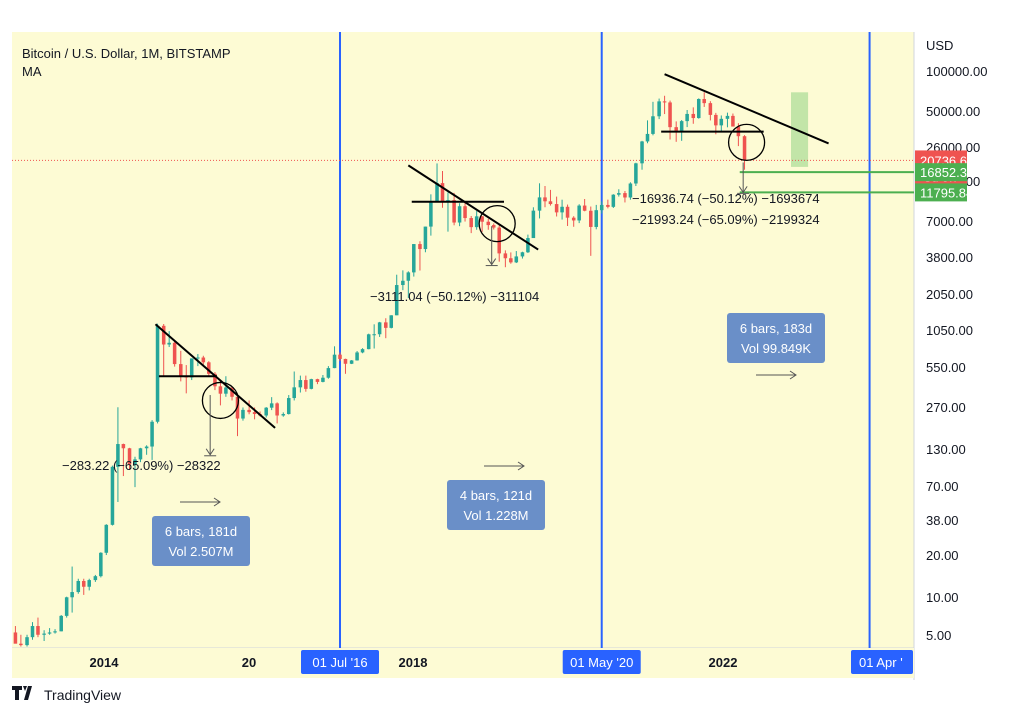  Describe the element at coordinates (25, 695) in the screenshot. I see `tradingview-logo-icon` at that location.